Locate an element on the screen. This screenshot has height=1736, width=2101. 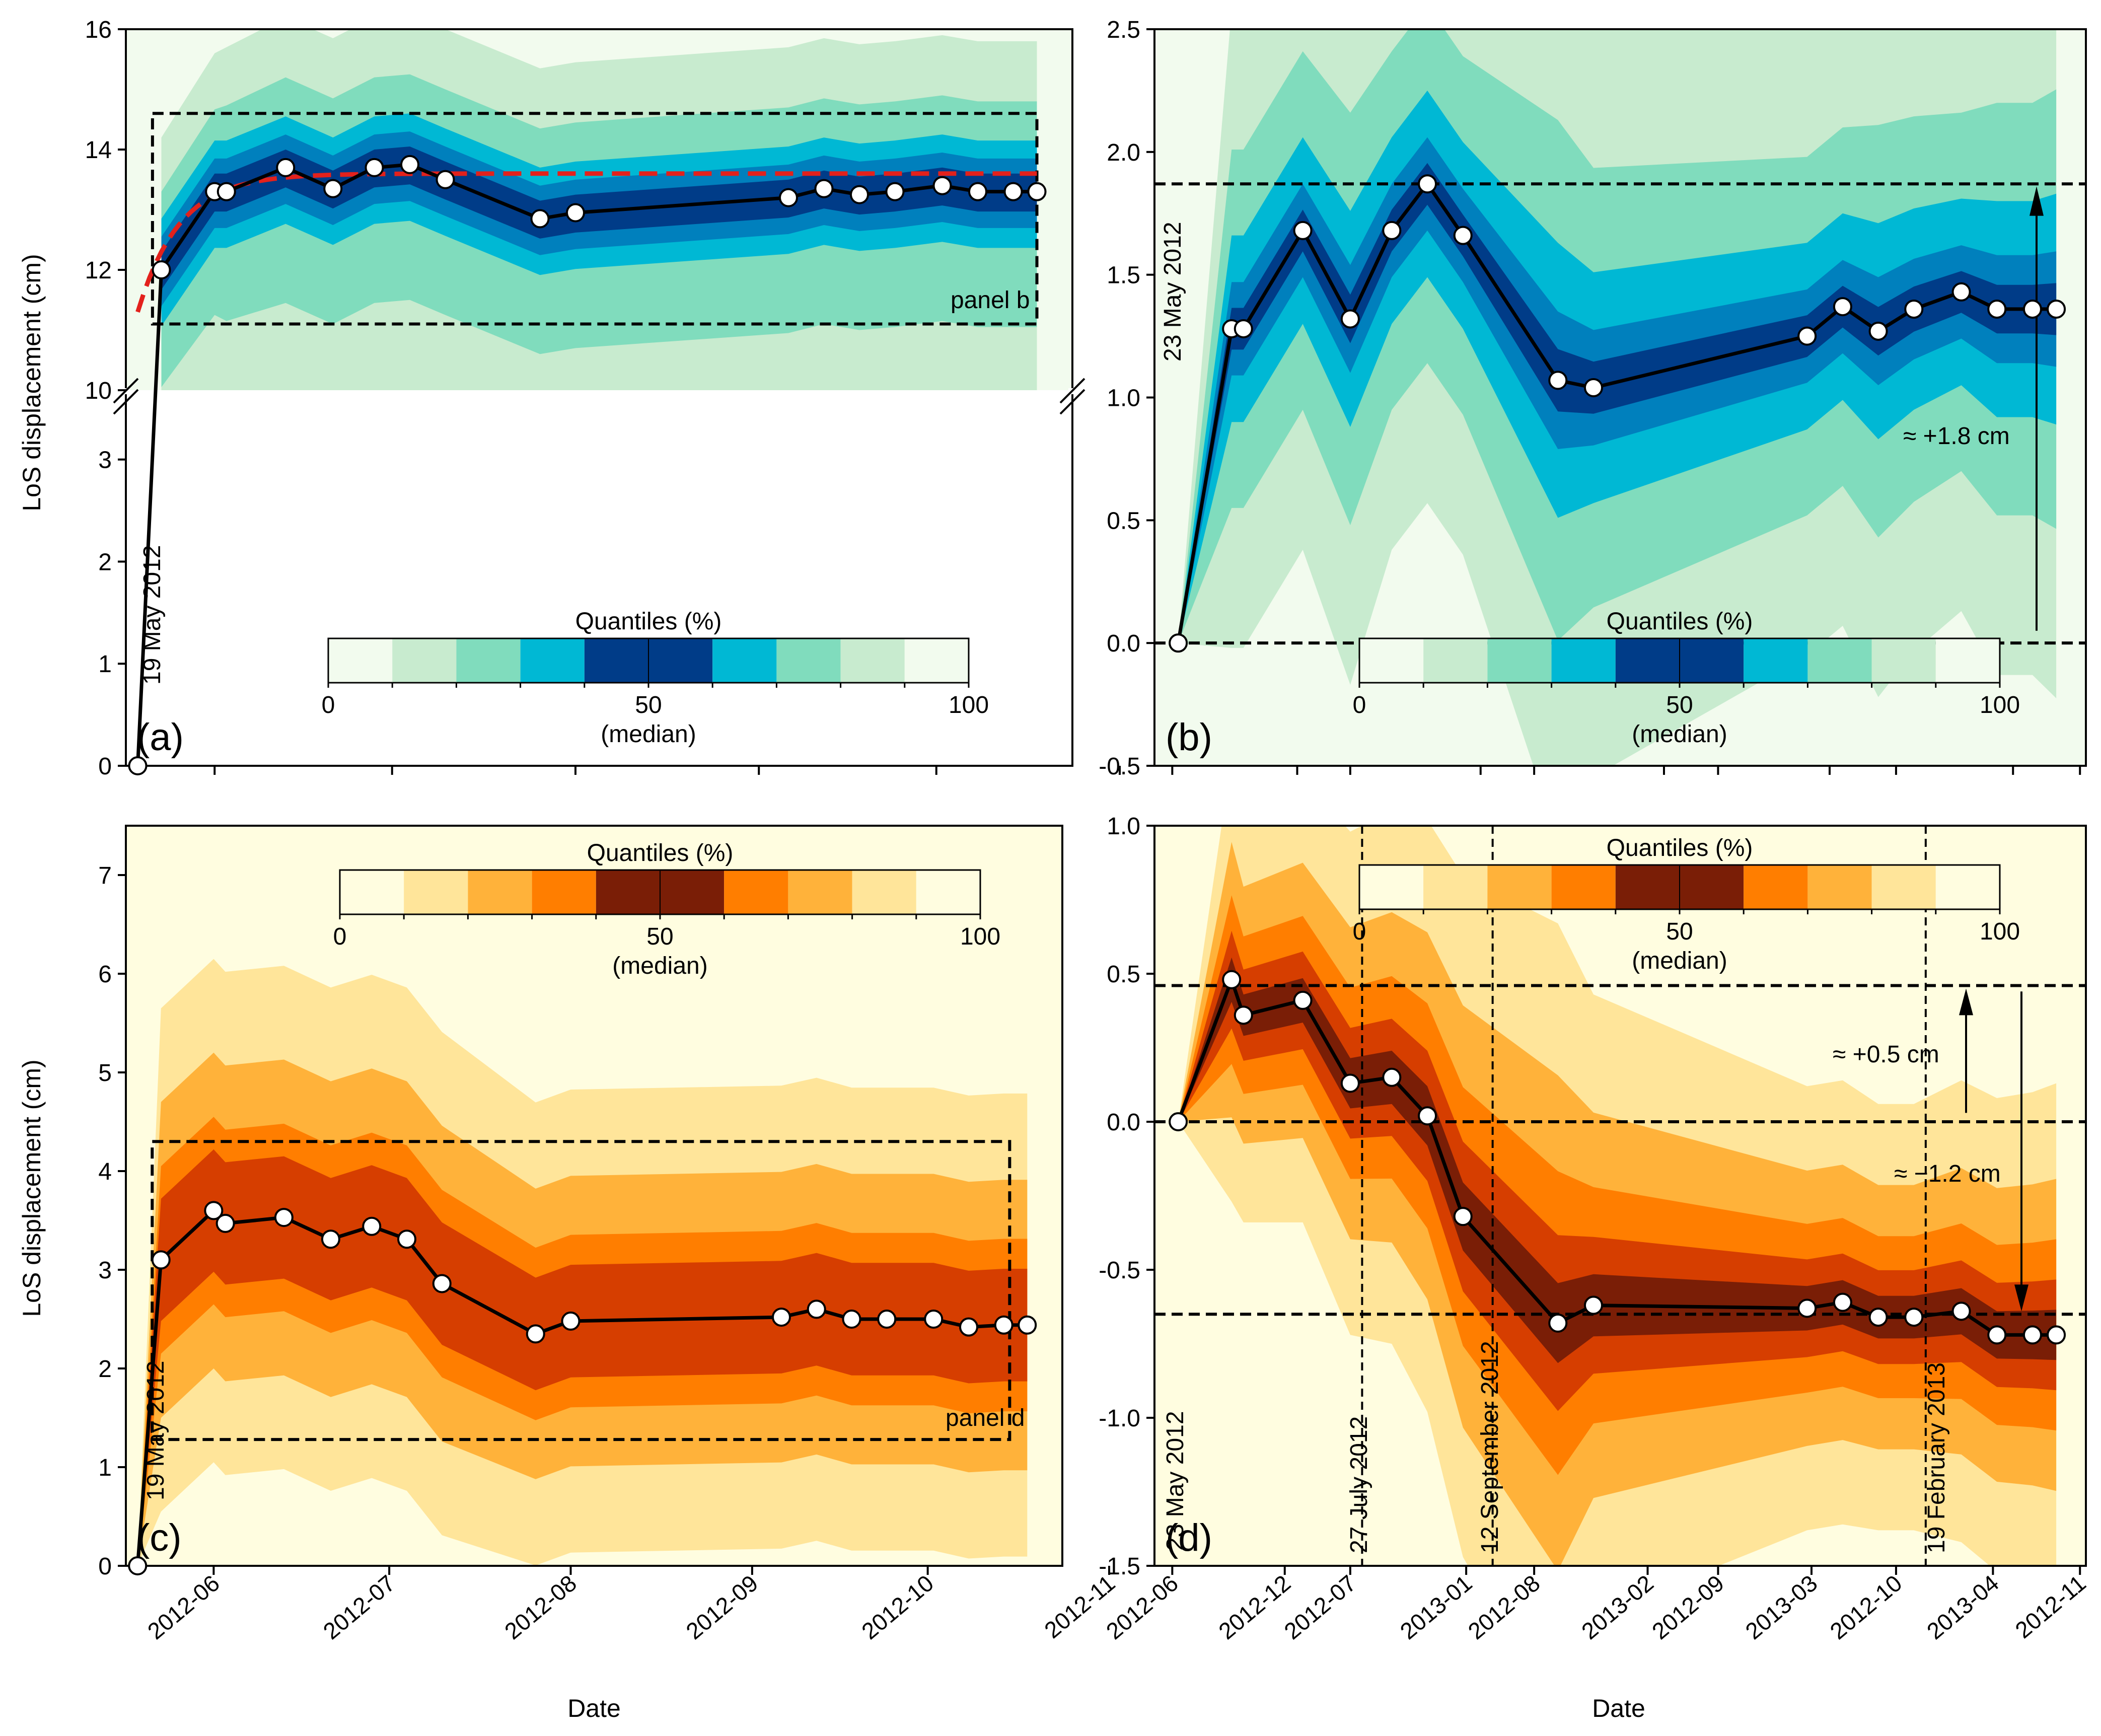
y-tick-label: 2.5 is located at coordinates (1123, 30).